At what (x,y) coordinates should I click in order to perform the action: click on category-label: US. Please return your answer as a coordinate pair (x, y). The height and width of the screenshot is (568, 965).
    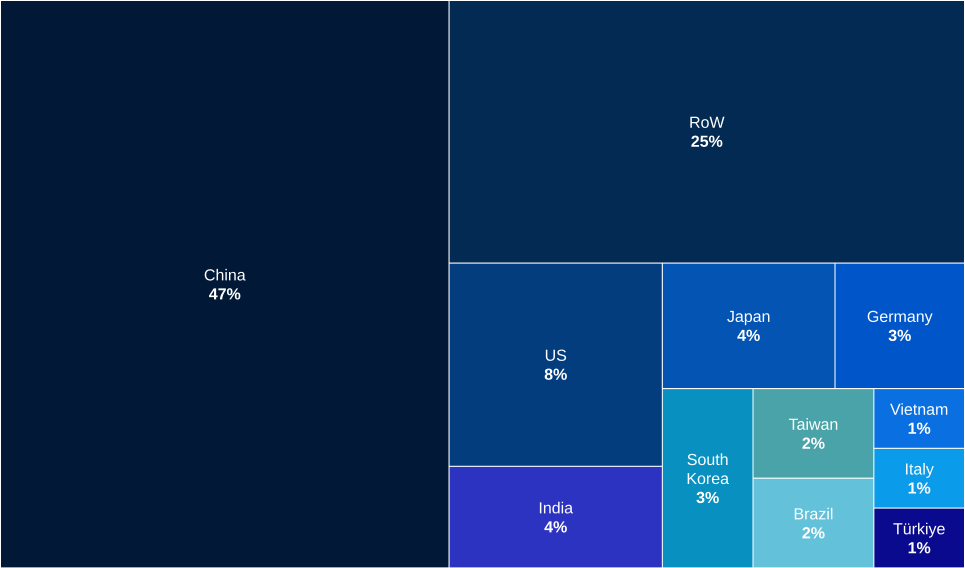
    Looking at the image, I should click on (556, 355).